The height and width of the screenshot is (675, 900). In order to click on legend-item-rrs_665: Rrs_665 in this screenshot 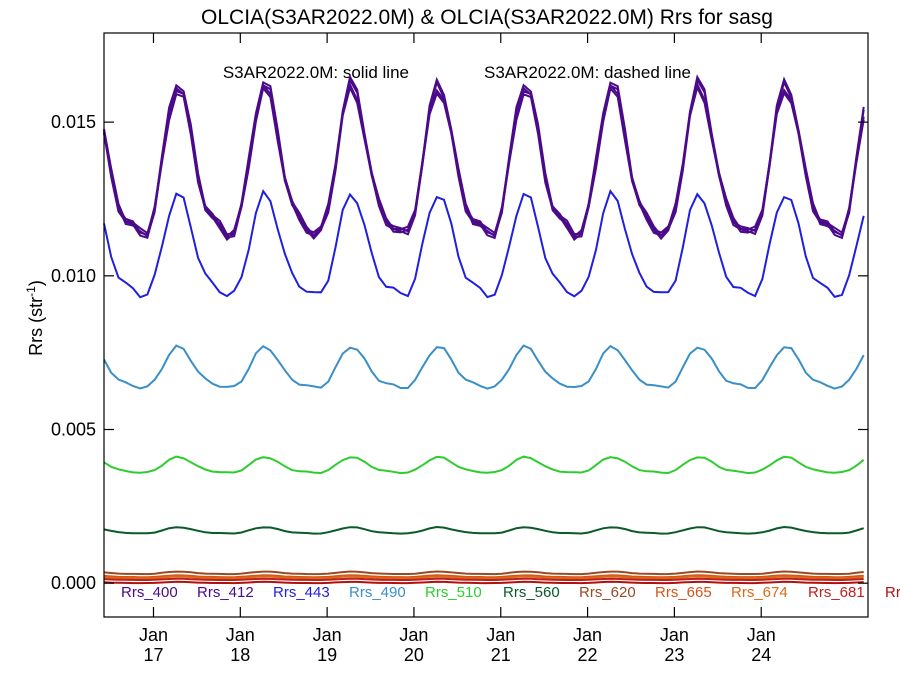, I will do `click(683, 592)`.